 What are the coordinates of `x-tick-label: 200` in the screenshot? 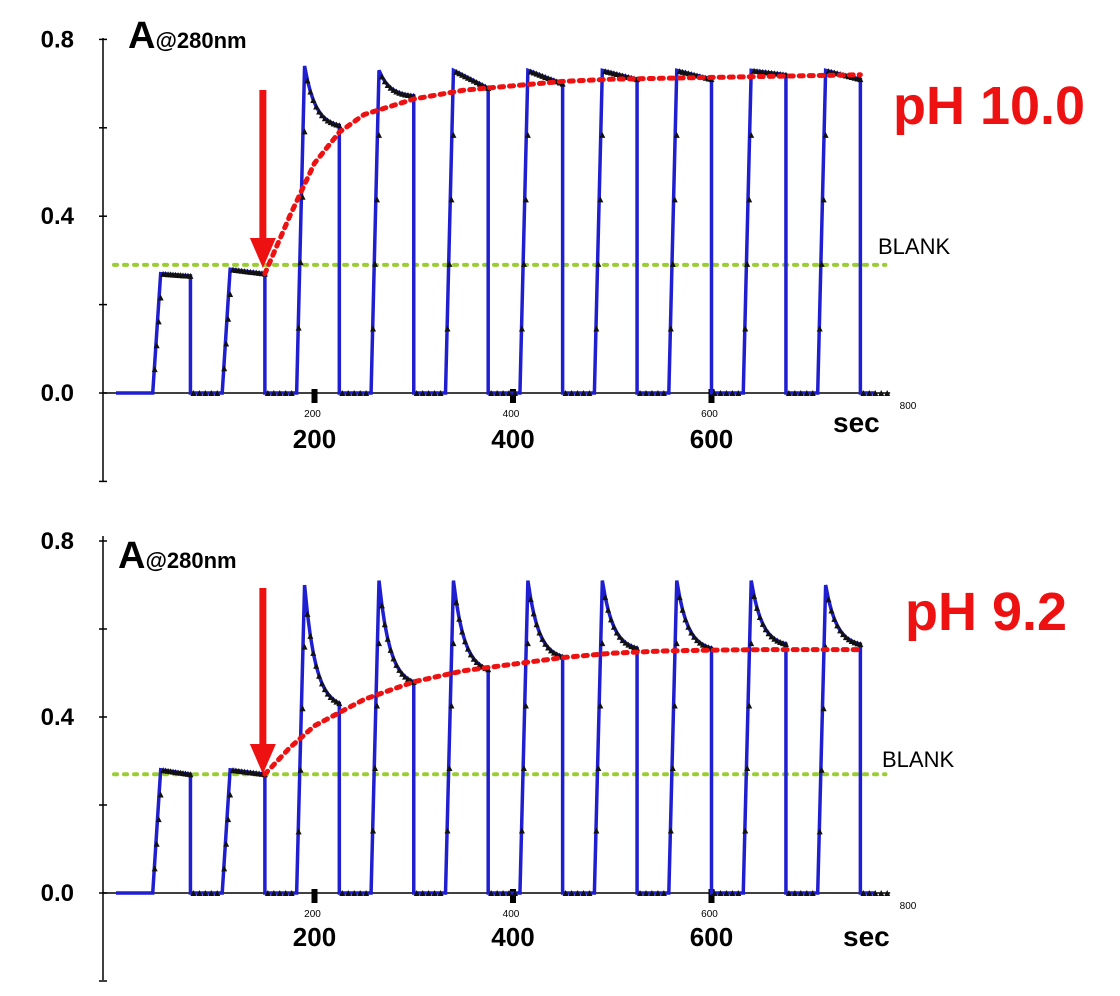 It's located at (314, 439).